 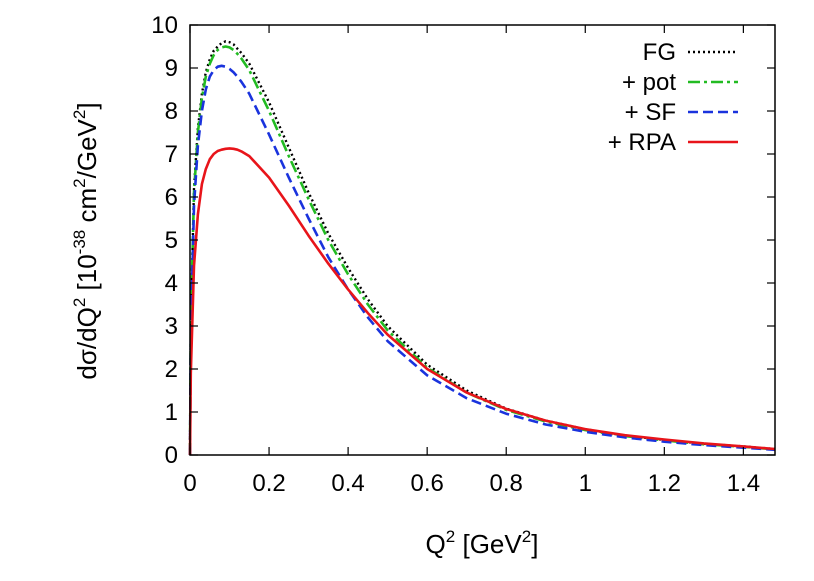 I want to click on x-tick-label: 0.6, so click(x=426, y=483).